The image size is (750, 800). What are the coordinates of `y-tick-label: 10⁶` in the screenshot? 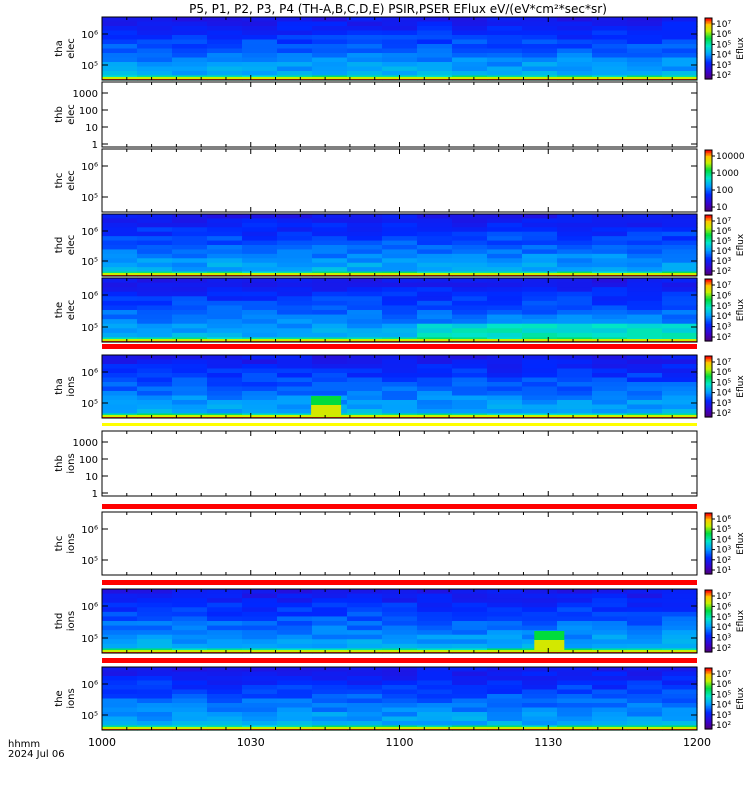 It's located at (89, 607).